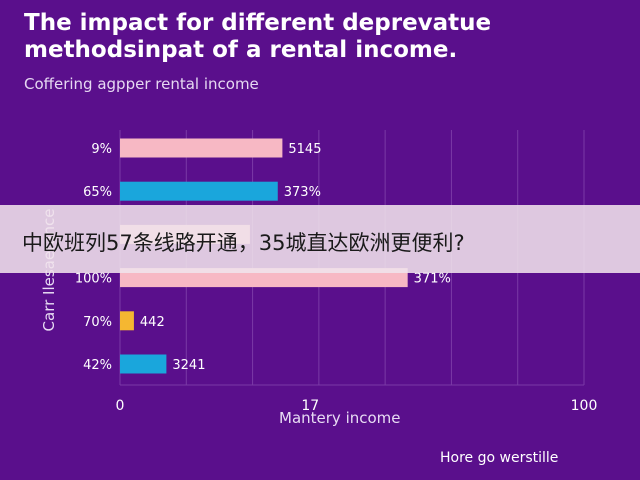 The height and width of the screenshot is (480, 640). Describe the element at coordinates (243, 243) in the screenshot. I see `caption-text: 中欧班列57条线路开通，35城直达欧洲更便利?` at that location.